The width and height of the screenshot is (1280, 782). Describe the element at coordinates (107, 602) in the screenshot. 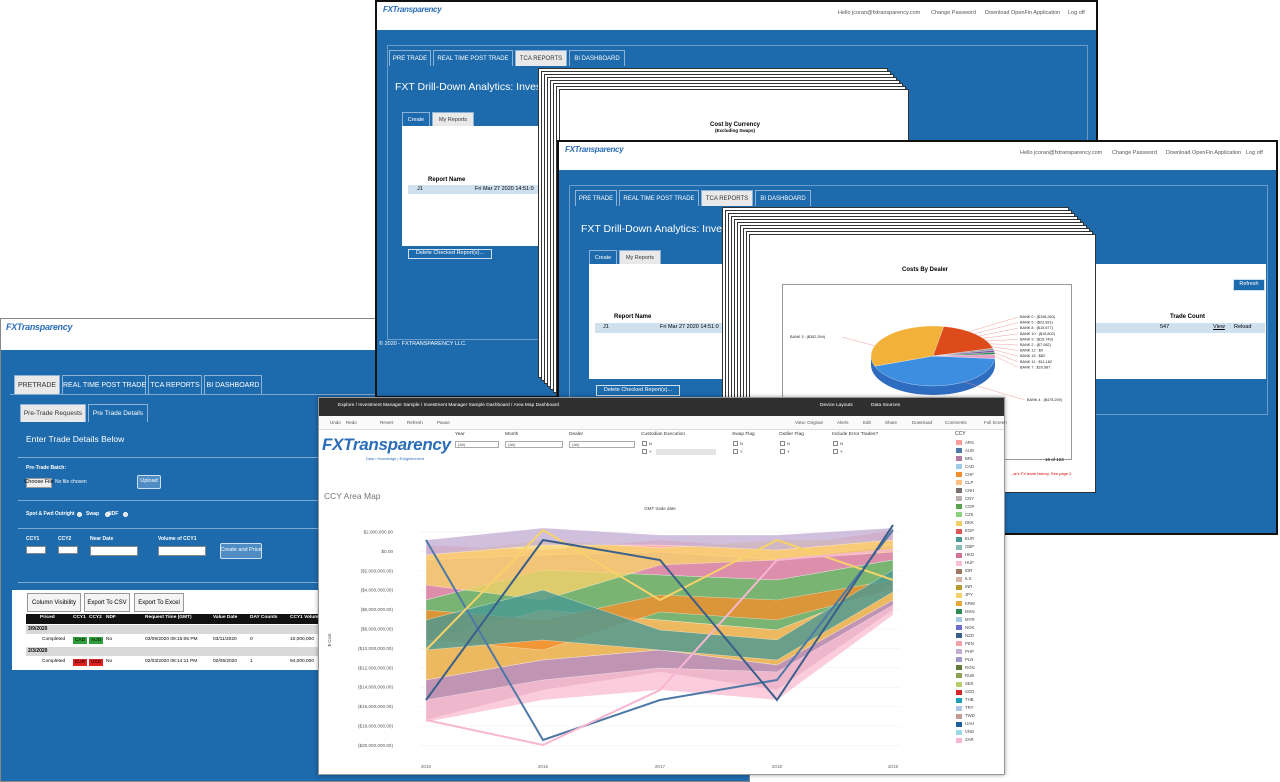

I see `table-button: Export To CSV` at that location.